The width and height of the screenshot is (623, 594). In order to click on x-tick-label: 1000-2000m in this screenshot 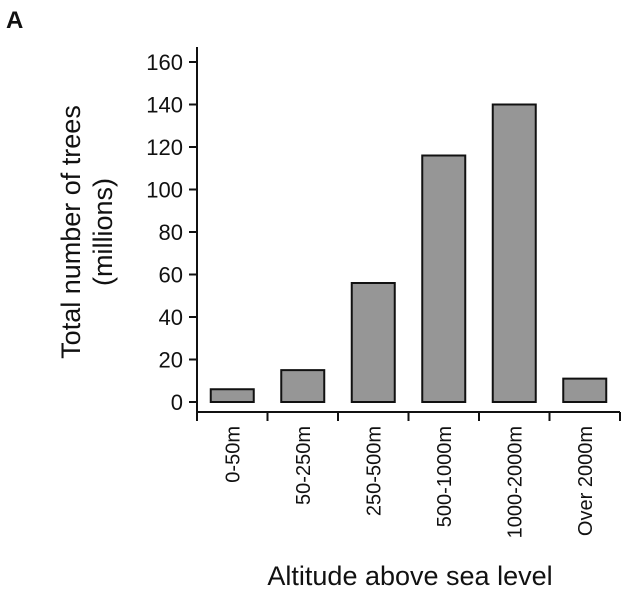, I will do `click(515, 482)`.